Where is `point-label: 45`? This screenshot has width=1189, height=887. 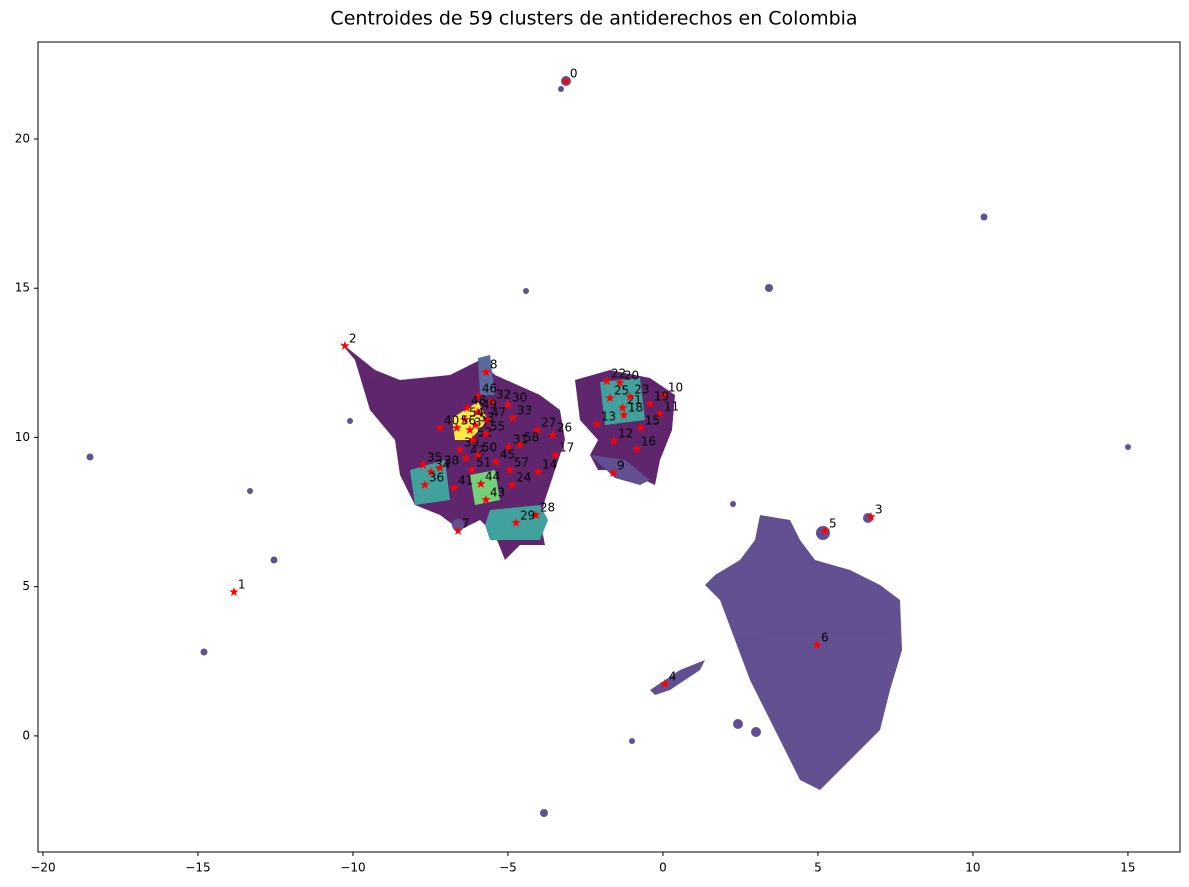 point-label: 45 is located at coordinates (507, 454).